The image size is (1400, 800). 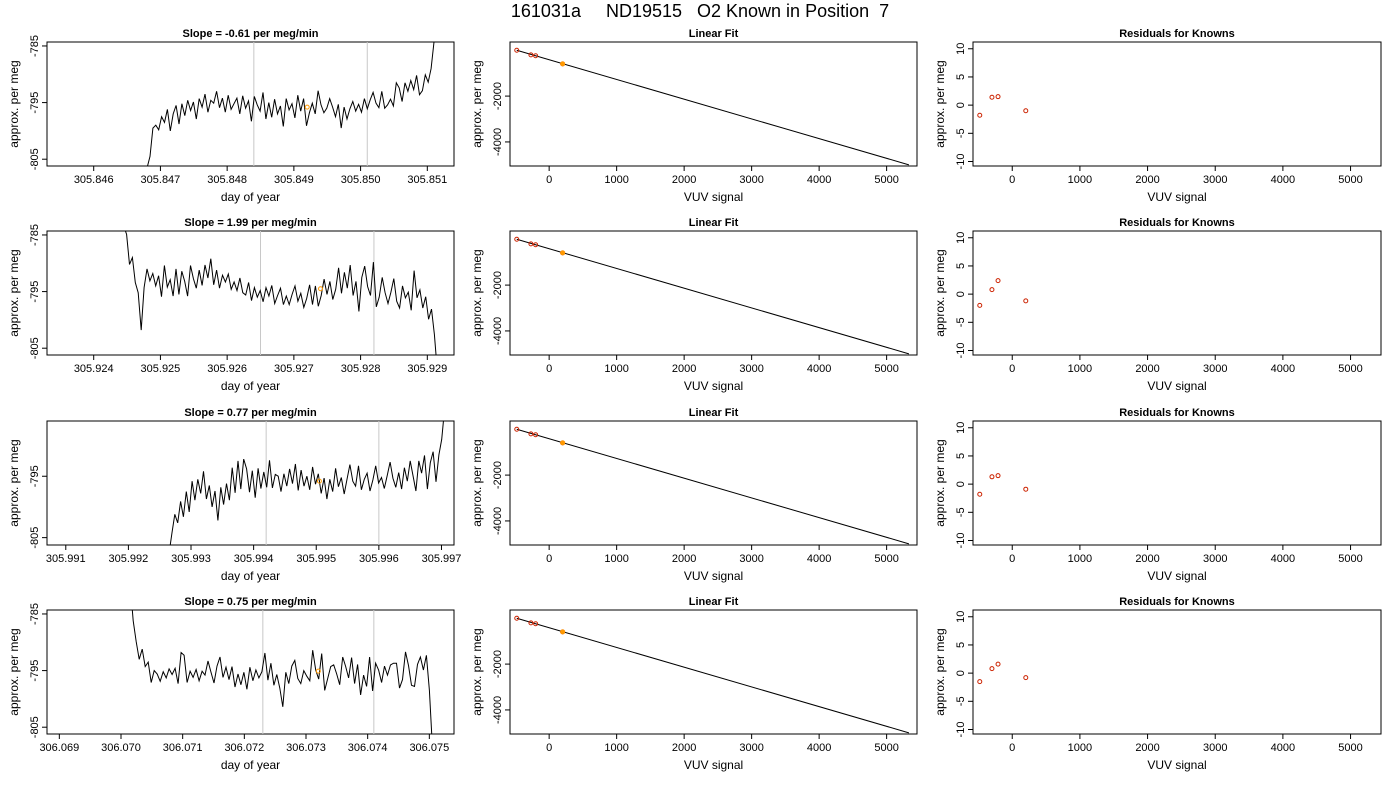 What do you see at coordinates (1012, 369) in the screenshot?
I see `row2-residuals-x-tick-label: 0` at bounding box center [1012, 369].